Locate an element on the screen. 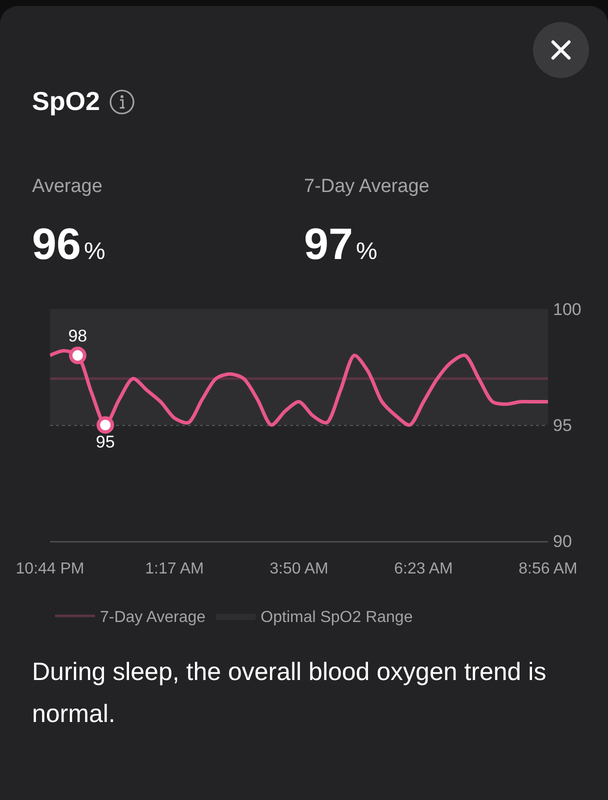 The image size is (608, 800). data-label: 95 is located at coordinates (105, 442).